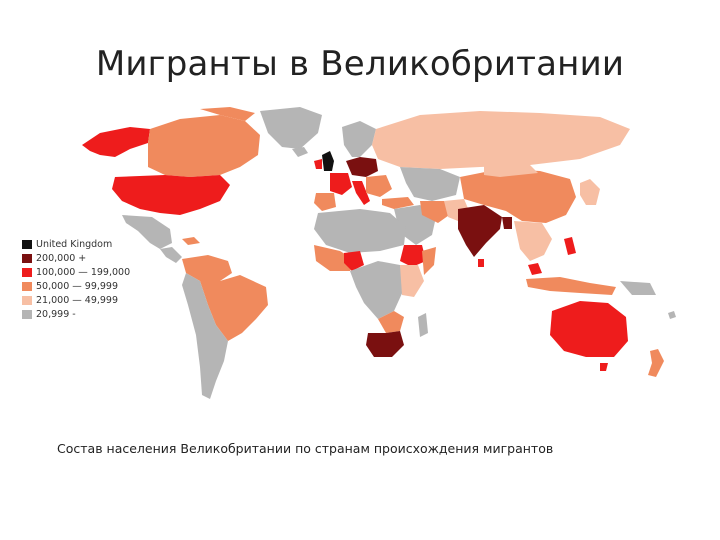 This screenshot has width=720, height=540. Describe the element at coordinates (398, 203) in the screenshot. I see `region-turkey` at that location.